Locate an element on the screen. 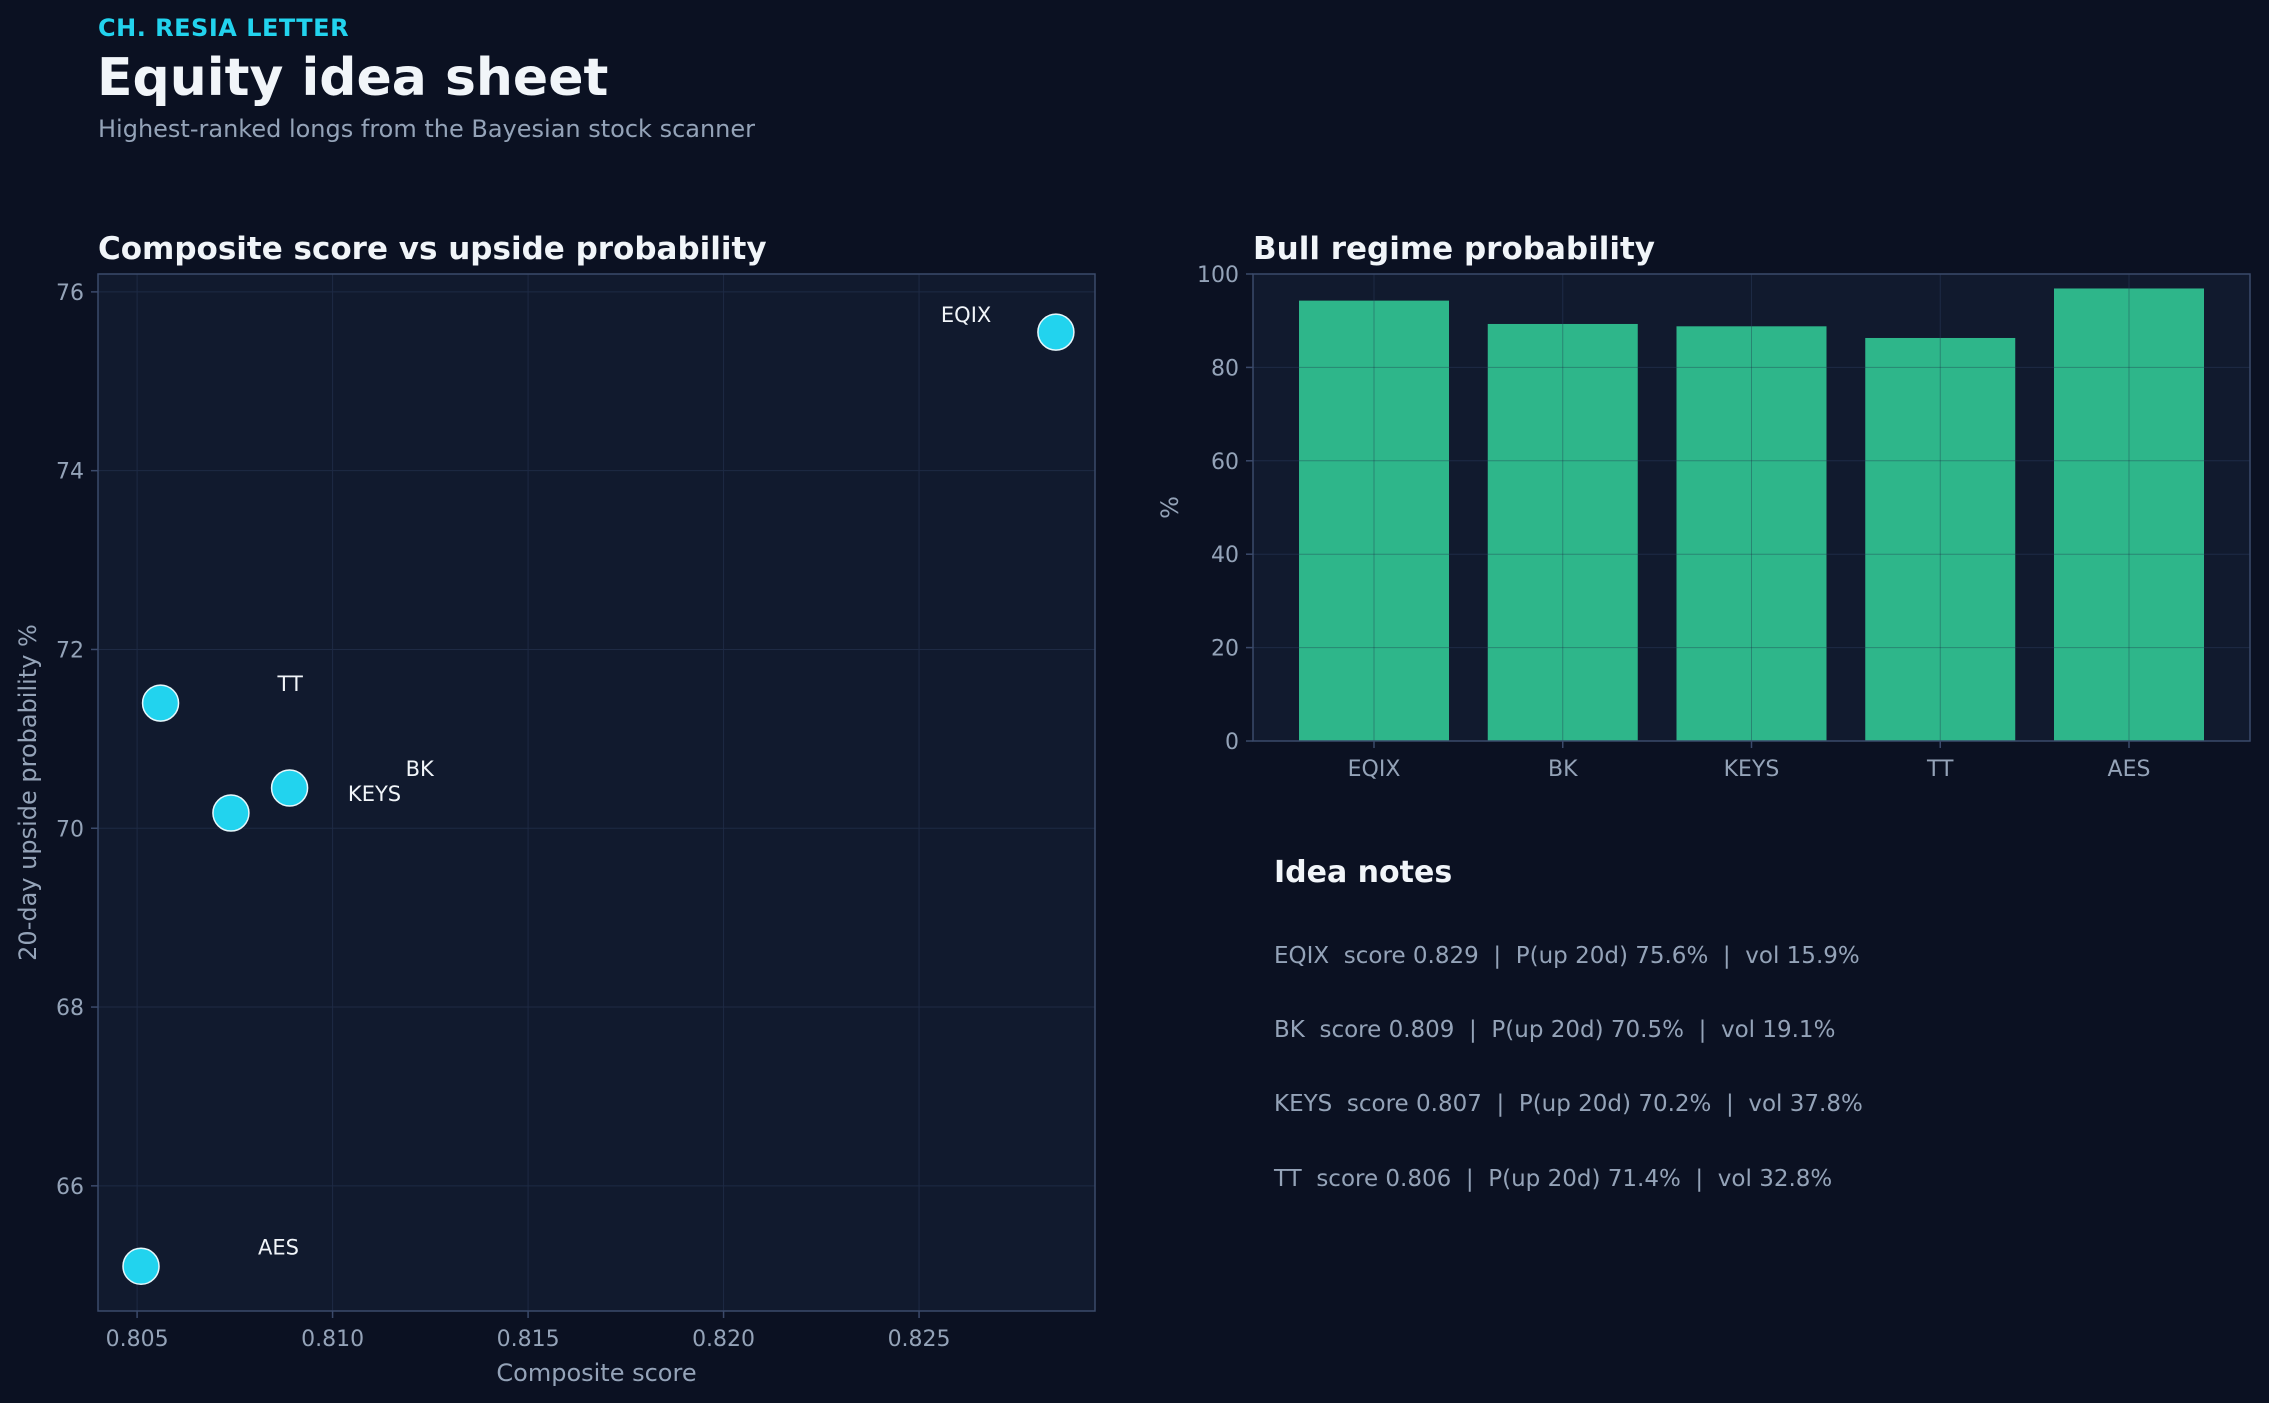 The width and height of the screenshot is (2269, 1403). scatter-y-tick-label: 76 is located at coordinates (70, 293).